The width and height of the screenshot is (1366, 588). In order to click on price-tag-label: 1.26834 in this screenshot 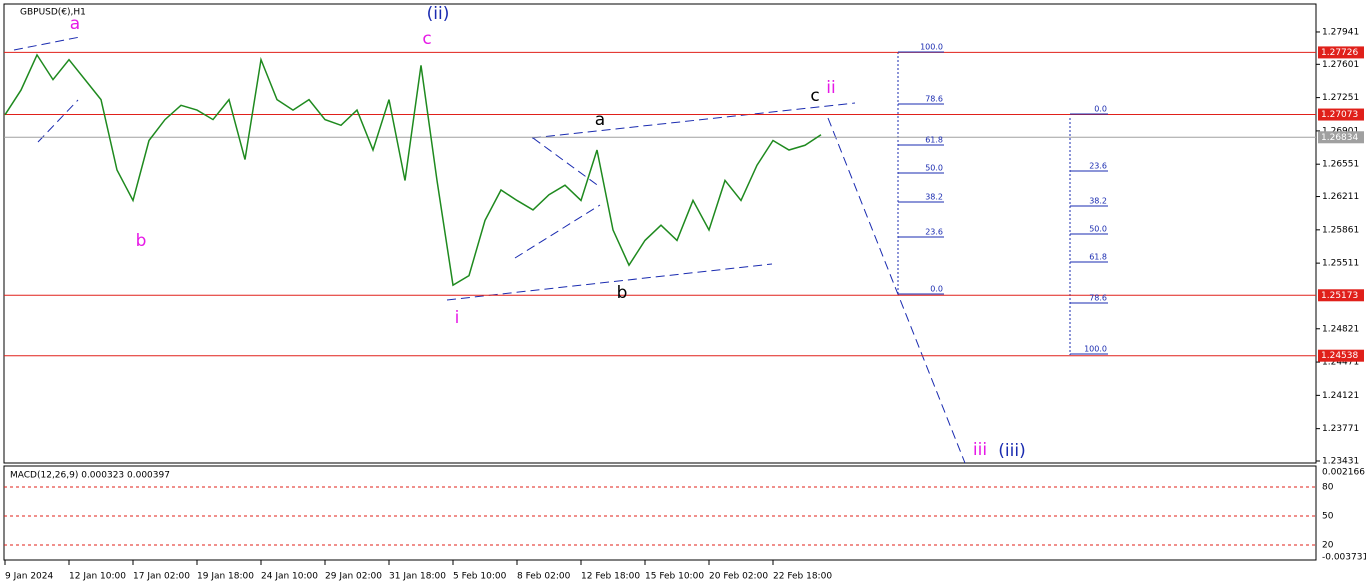, I will do `click(1339, 138)`.